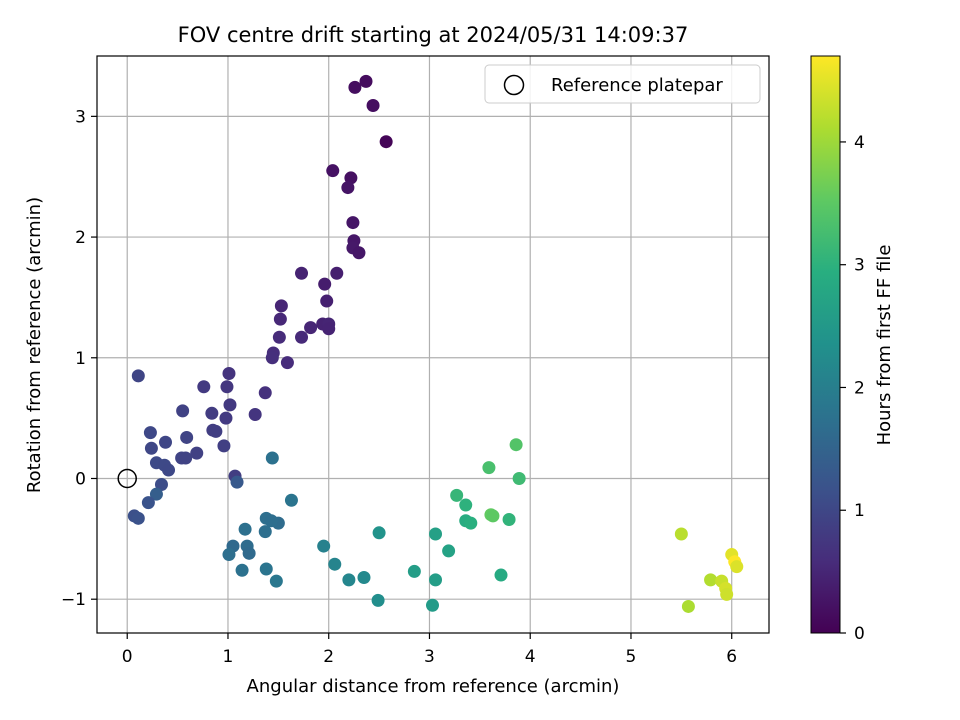 The width and height of the screenshot is (960, 720). I want to click on legend: Reference platepar, so click(622, 84).